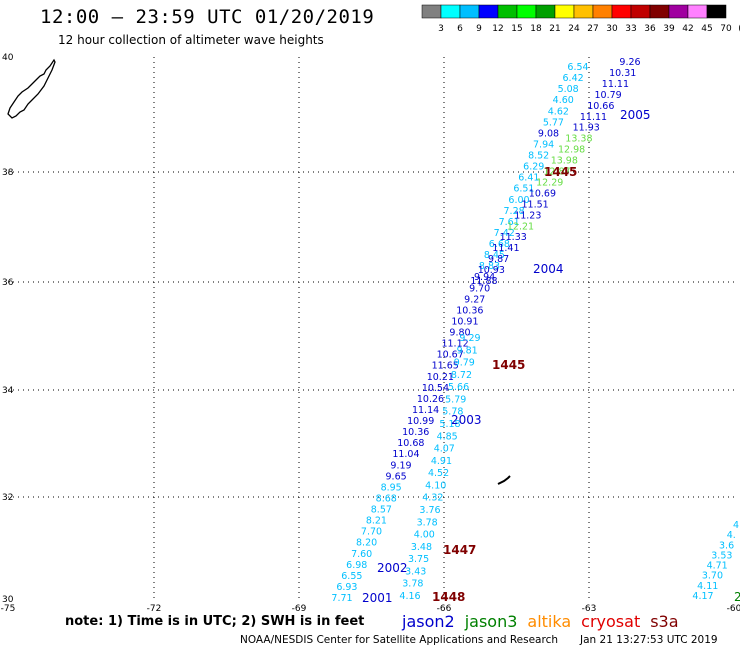  What do you see at coordinates (516, 29) in the screenshot?
I see `colorbar-label: 15` at bounding box center [516, 29].